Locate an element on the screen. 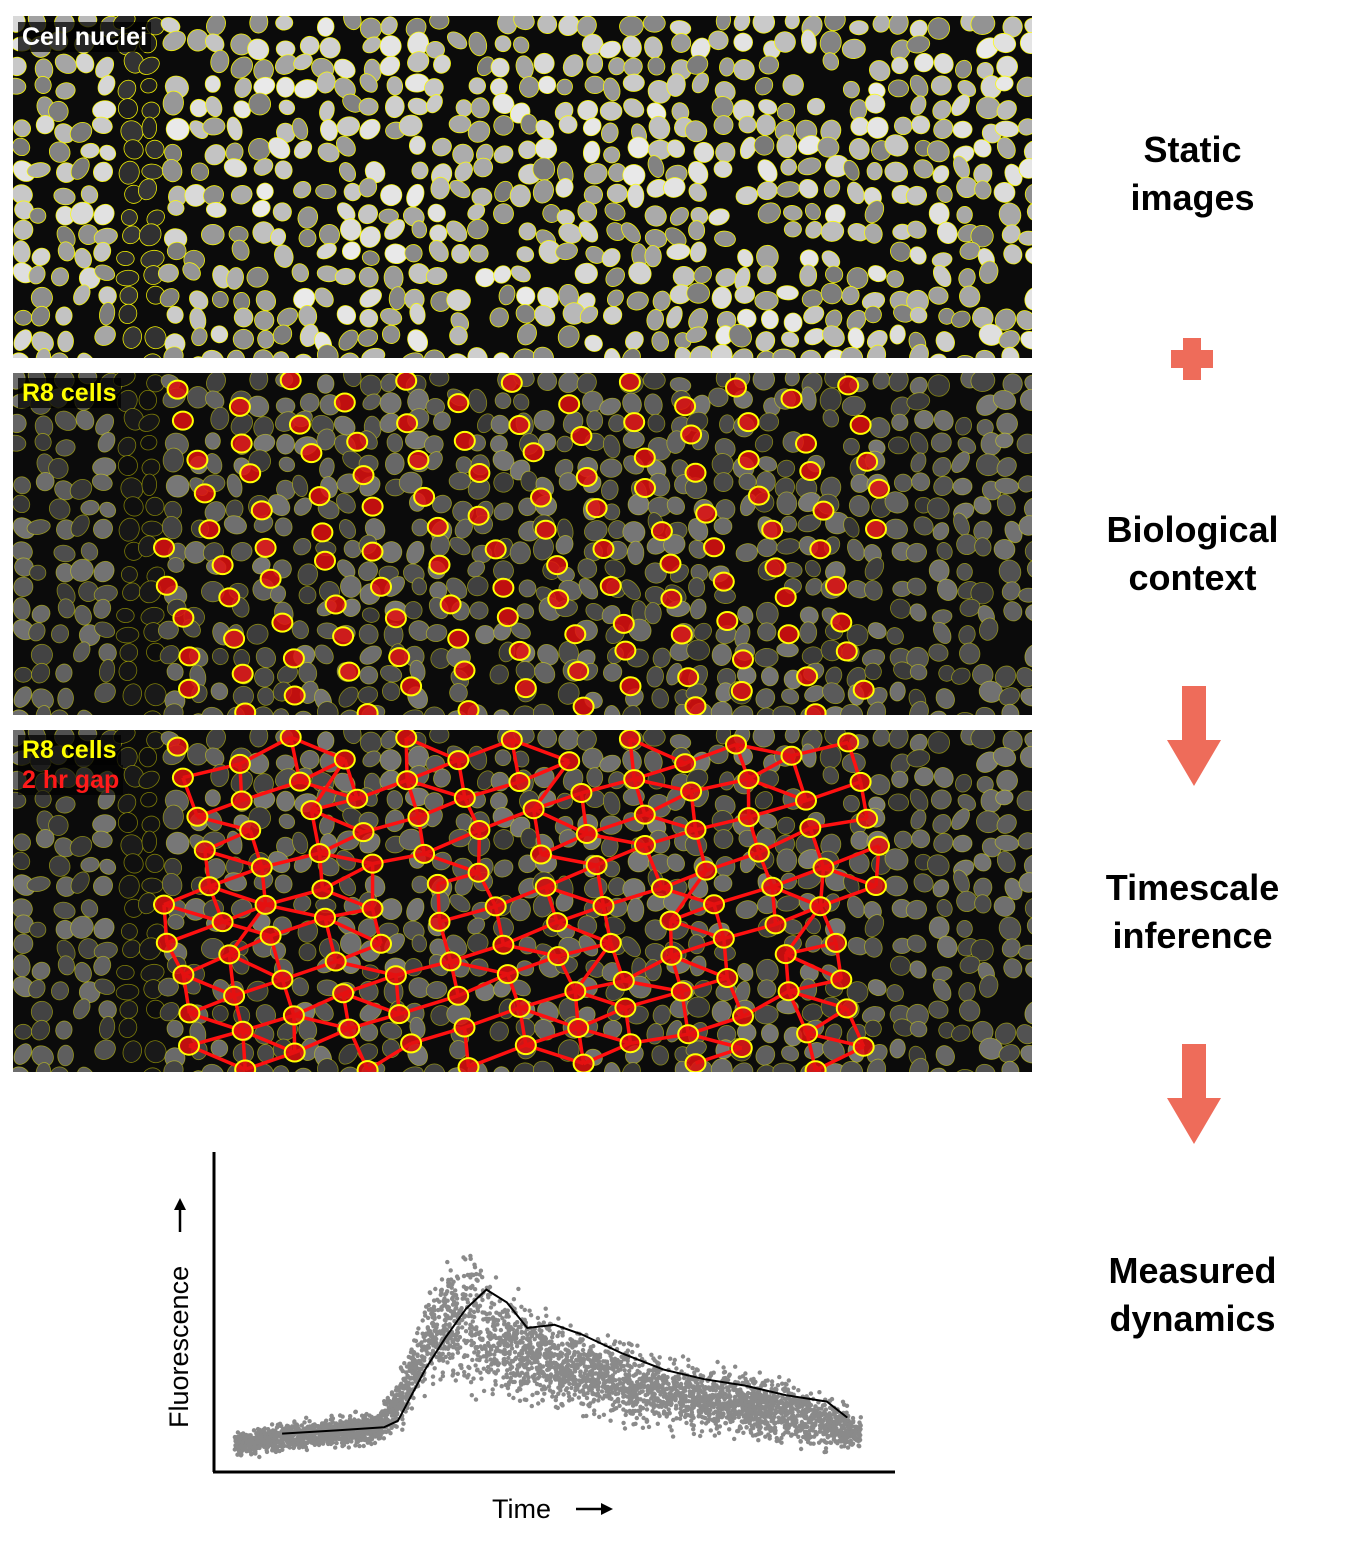 This screenshot has height=1563, width=1355. step-static-images: Static images is located at coordinates (1192, 174).